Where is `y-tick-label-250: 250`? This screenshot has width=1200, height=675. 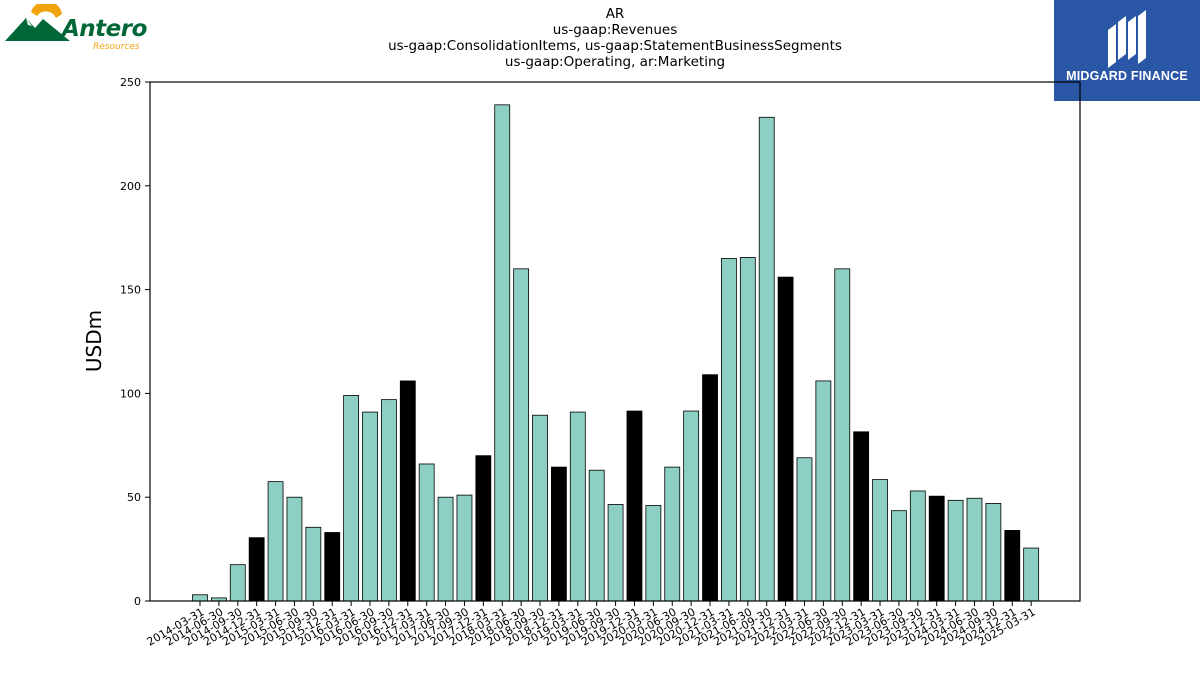 y-tick-label-250: 250 is located at coordinates (130, 82).